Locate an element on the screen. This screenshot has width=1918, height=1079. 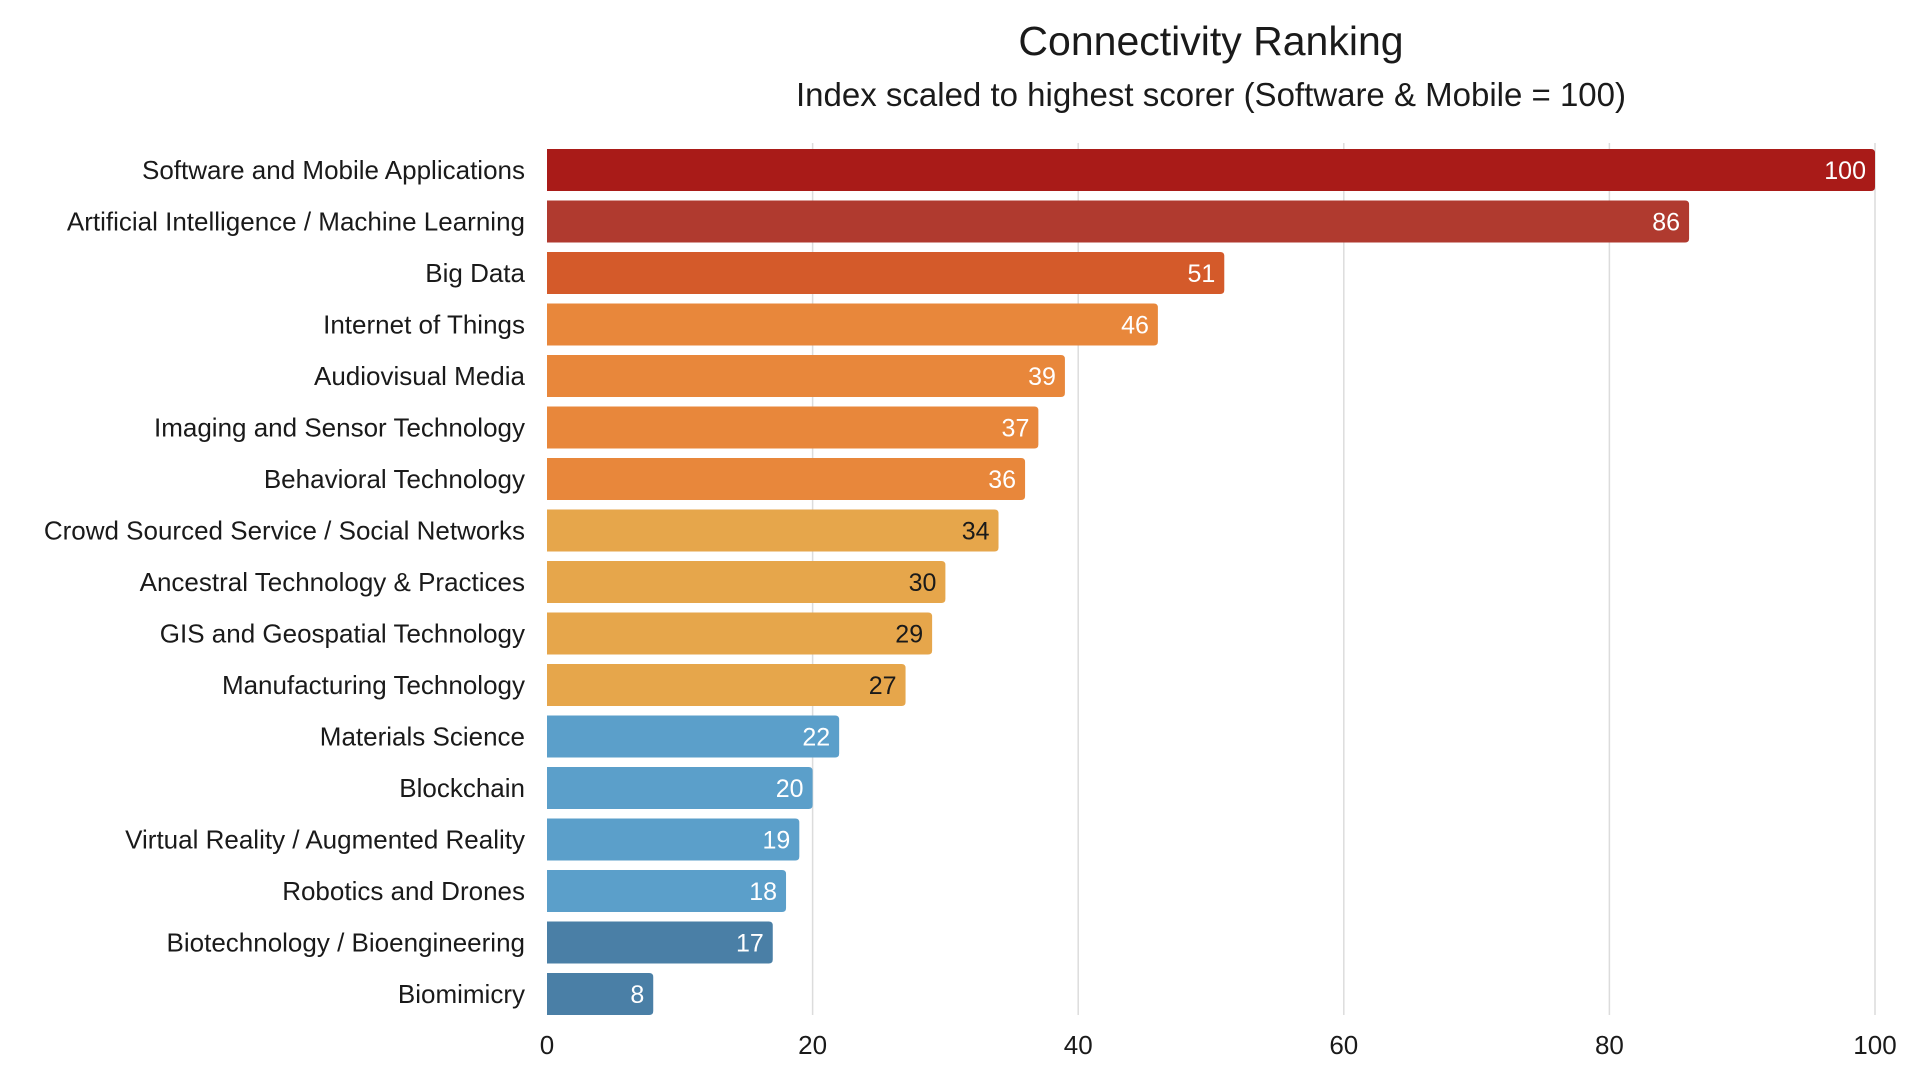
category-label: GIS and Geospatial Technology is located at coordinates (342, 634).